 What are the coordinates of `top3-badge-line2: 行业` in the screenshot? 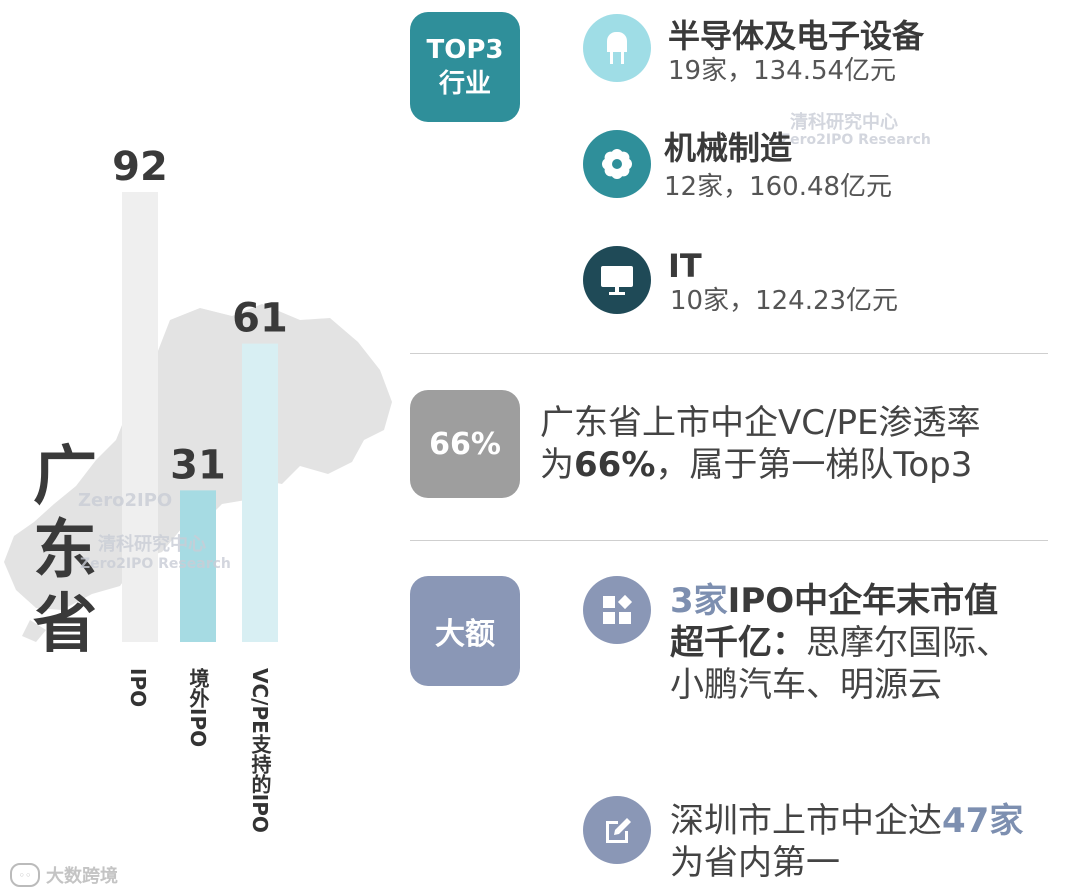 It's located at (464, 84).